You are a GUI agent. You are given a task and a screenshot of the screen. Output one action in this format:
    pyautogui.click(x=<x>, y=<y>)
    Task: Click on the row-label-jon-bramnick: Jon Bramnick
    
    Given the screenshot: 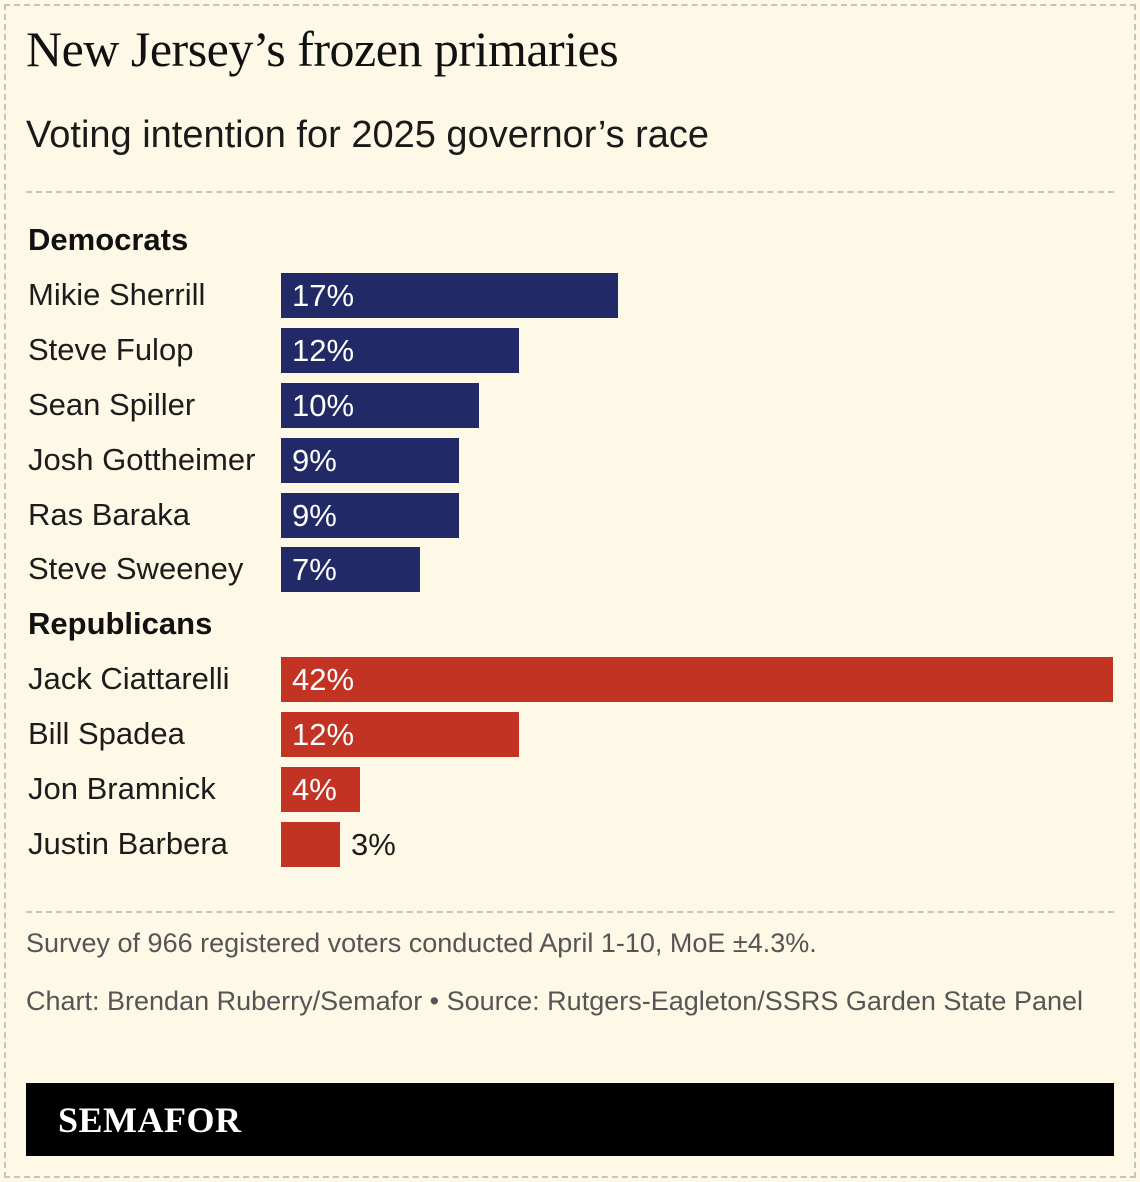 What is the action you would take?
    pyautogui.click(x=122, y=788)
    